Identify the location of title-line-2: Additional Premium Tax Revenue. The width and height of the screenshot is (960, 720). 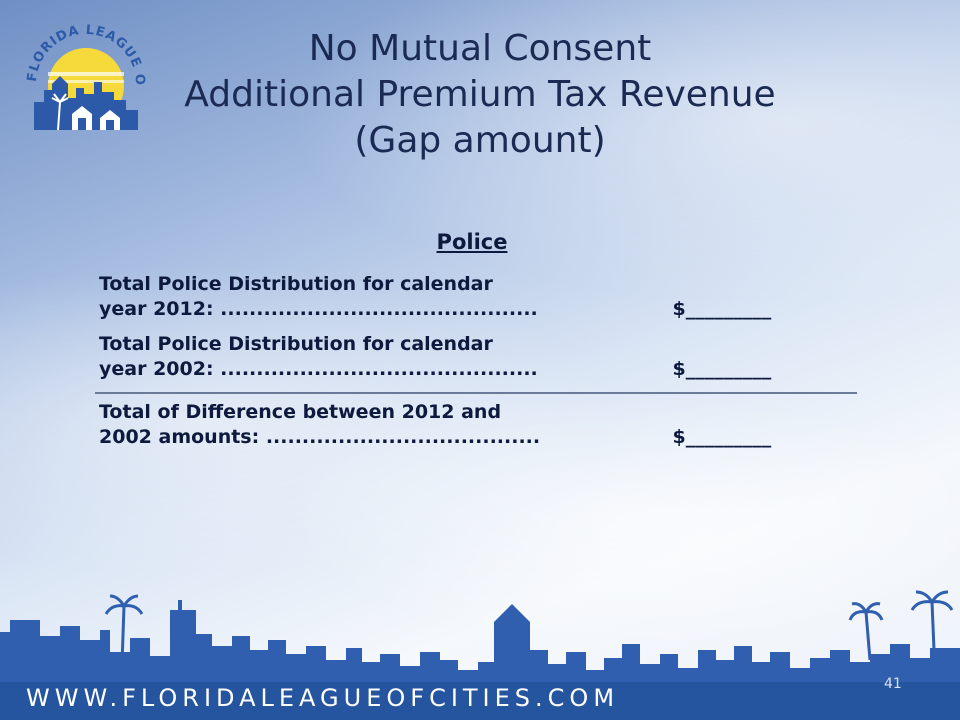
(480, 94).